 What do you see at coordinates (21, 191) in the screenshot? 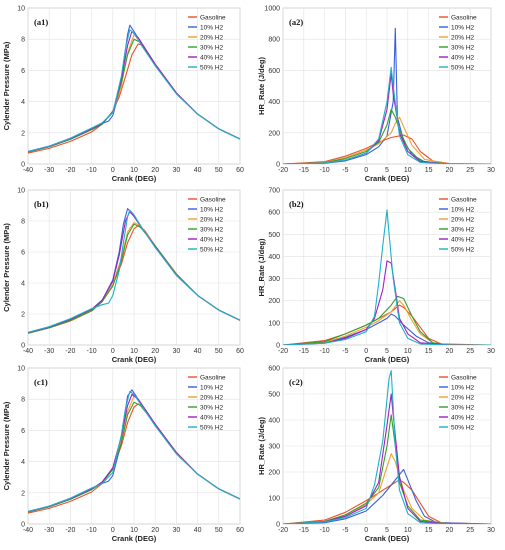
I see `y-tick-label: 10` at bounding box center [21, 191].